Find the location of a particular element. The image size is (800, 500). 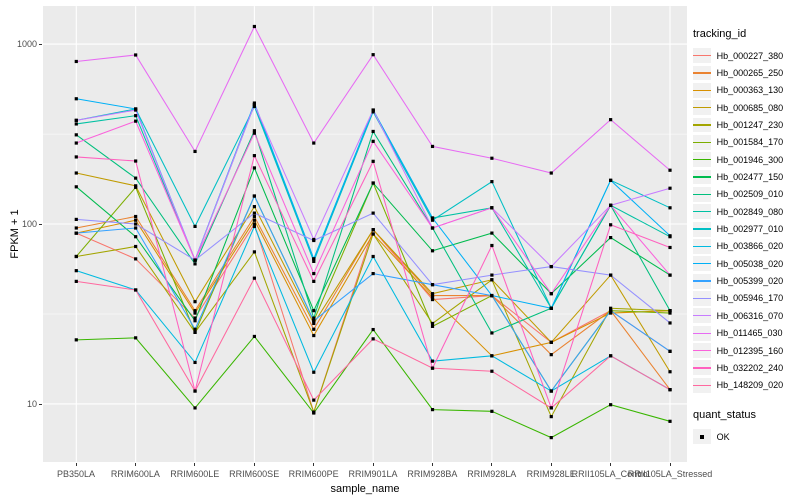

x-tick-label-RRIM901LA: RRIM901LA is located at coordinates (373, 474).